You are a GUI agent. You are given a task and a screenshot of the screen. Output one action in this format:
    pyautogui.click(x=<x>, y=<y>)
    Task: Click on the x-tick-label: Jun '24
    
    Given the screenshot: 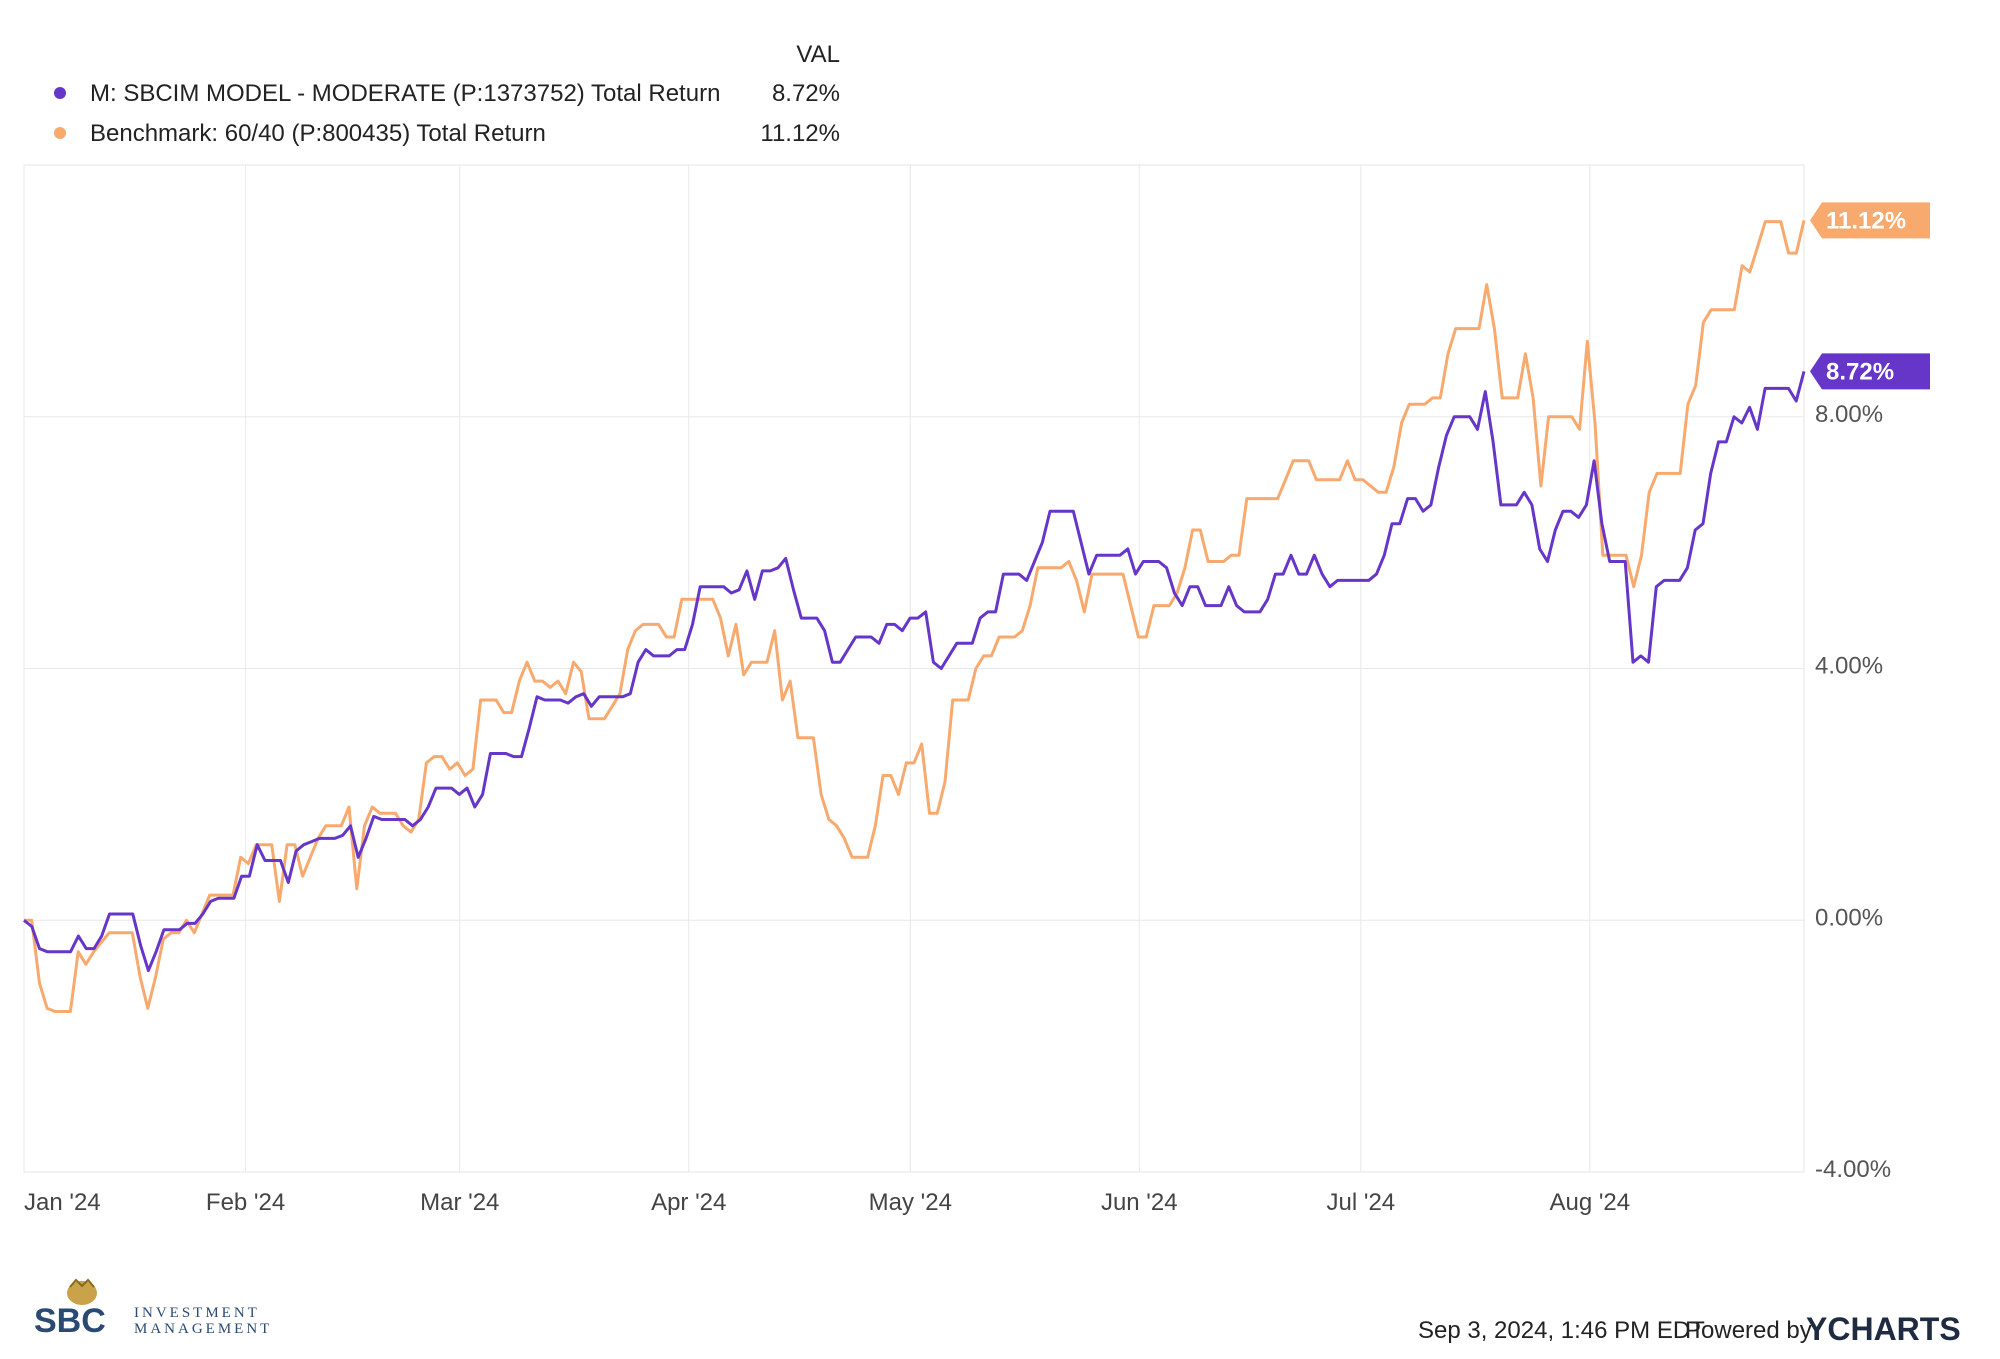 What is the action you would take?
    pyautogui.click(x=1139, y=1202)
    